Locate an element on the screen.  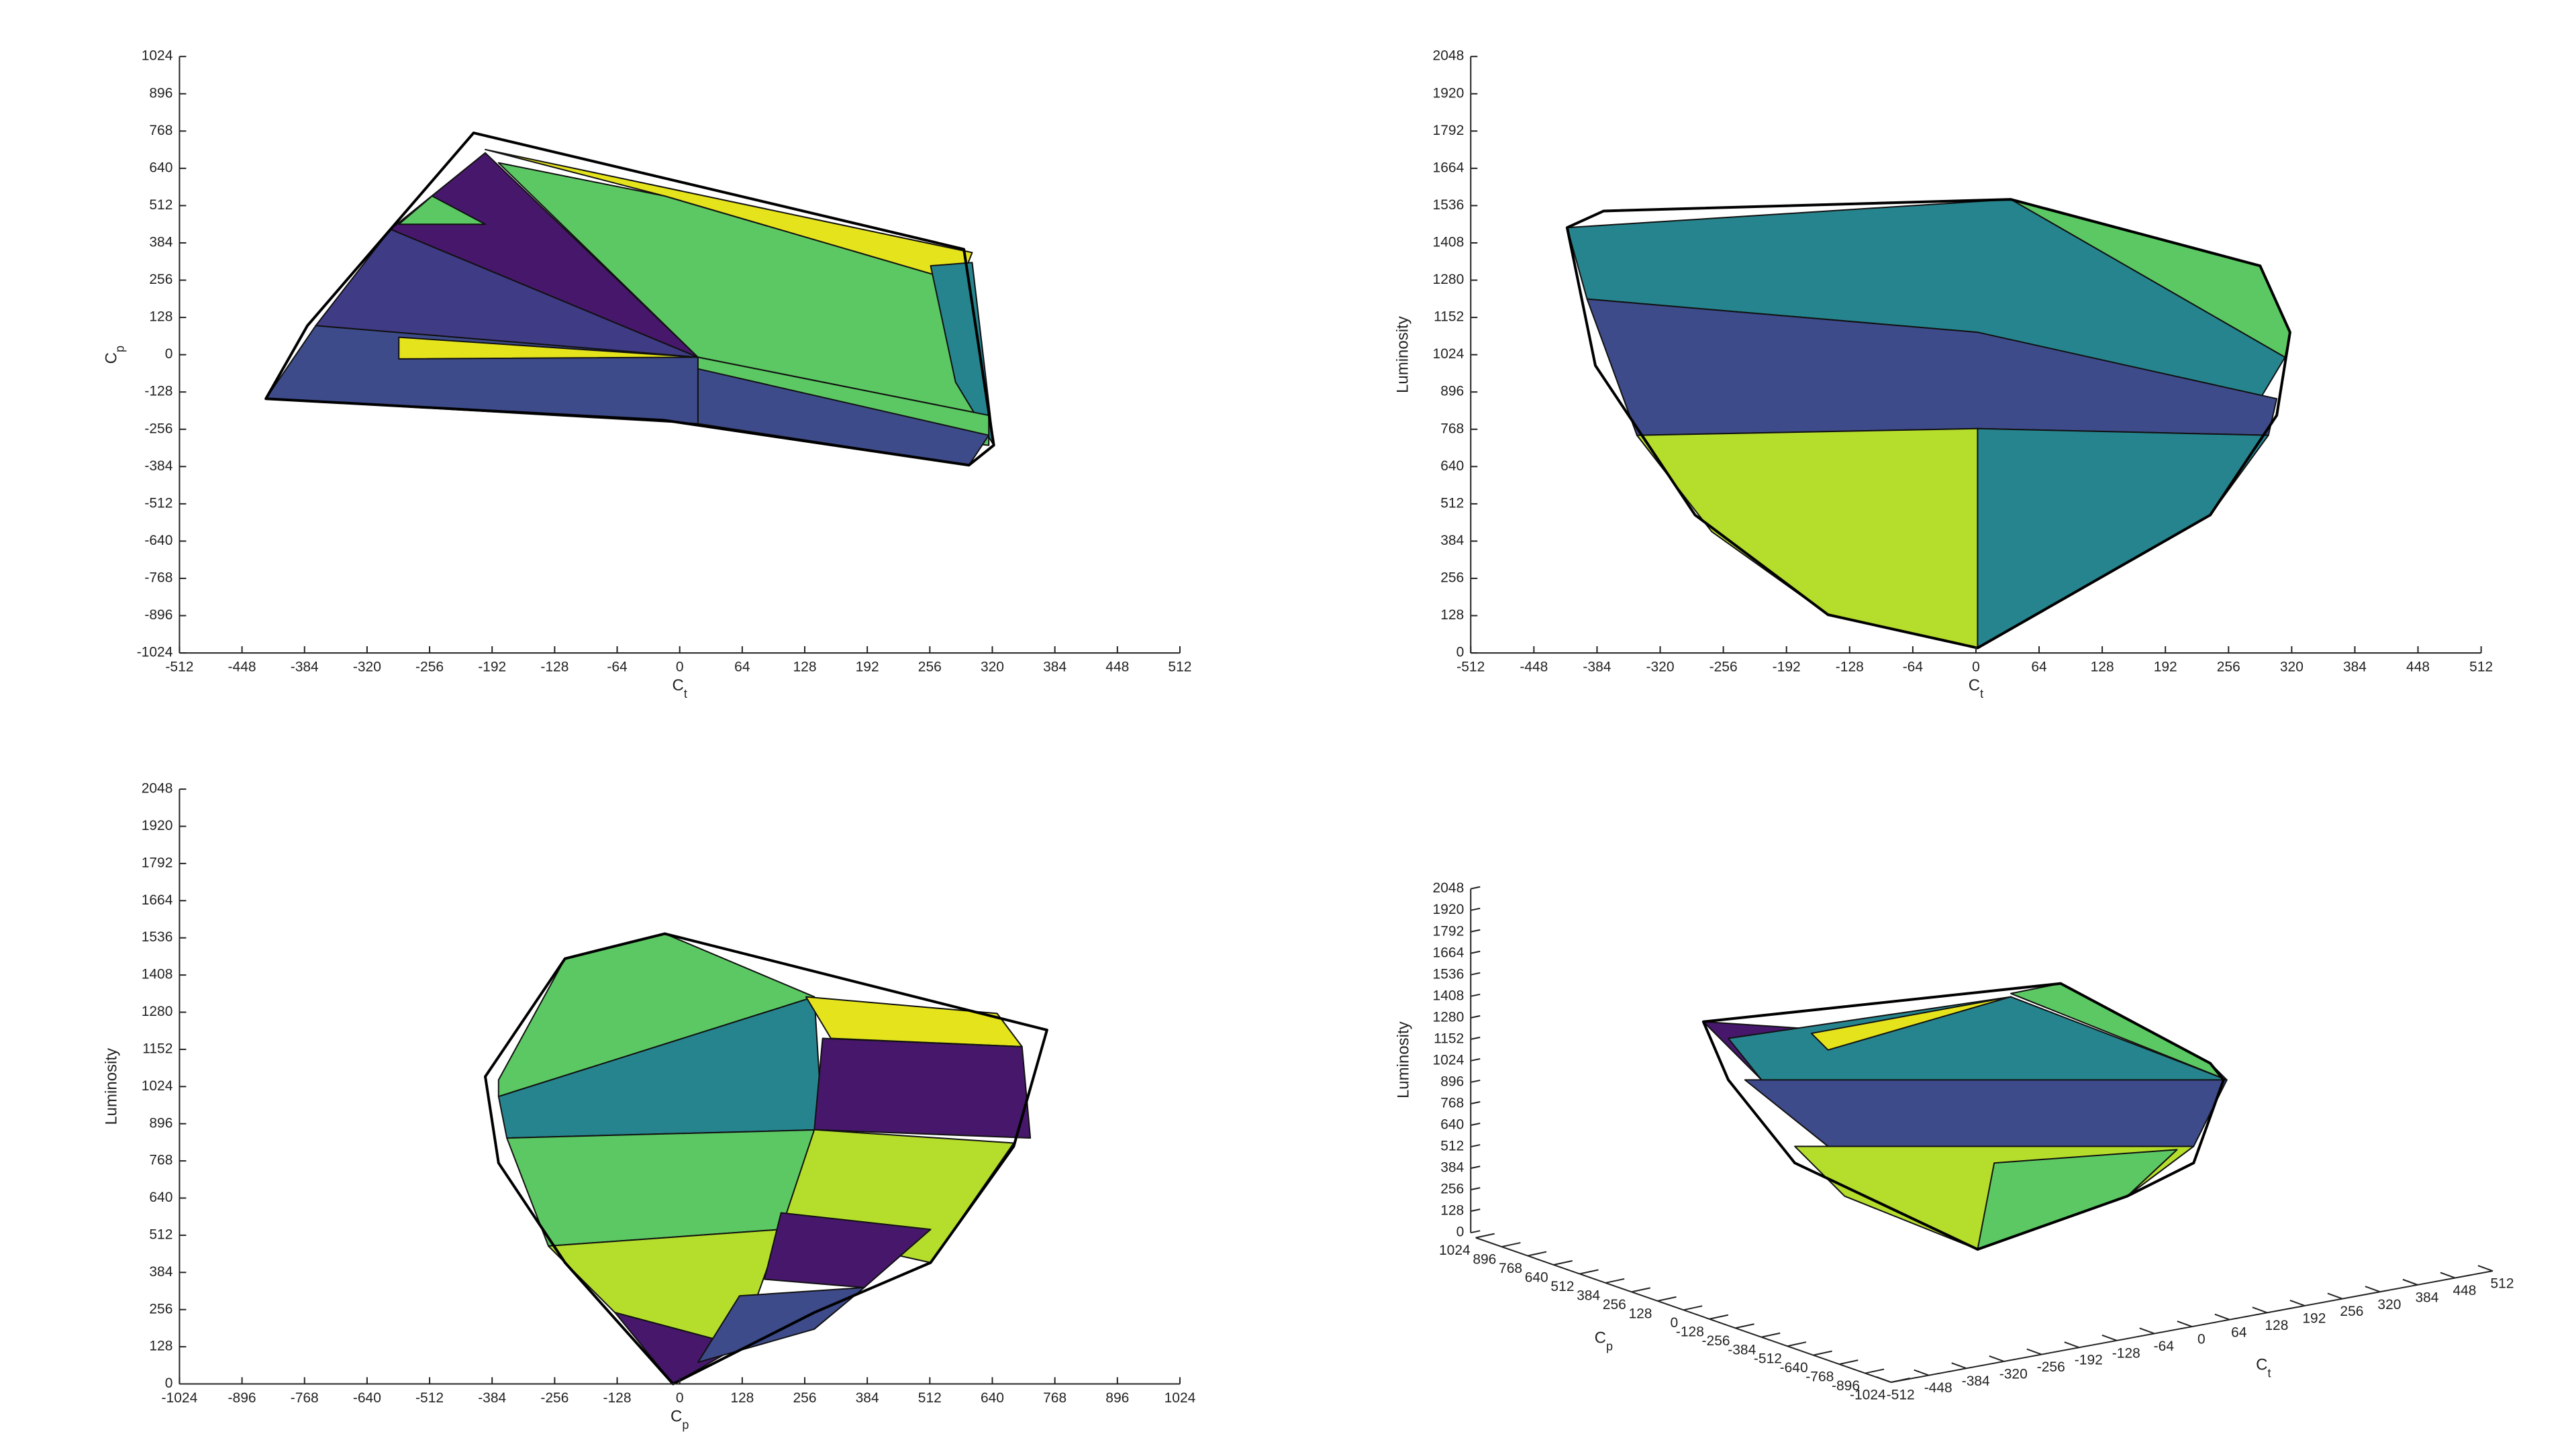
z-tick-label: 1920 is located at coordinates (1449, 909).